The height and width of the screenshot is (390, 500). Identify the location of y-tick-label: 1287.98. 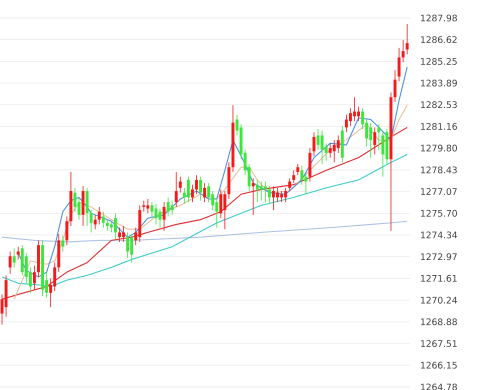
(439, 18).